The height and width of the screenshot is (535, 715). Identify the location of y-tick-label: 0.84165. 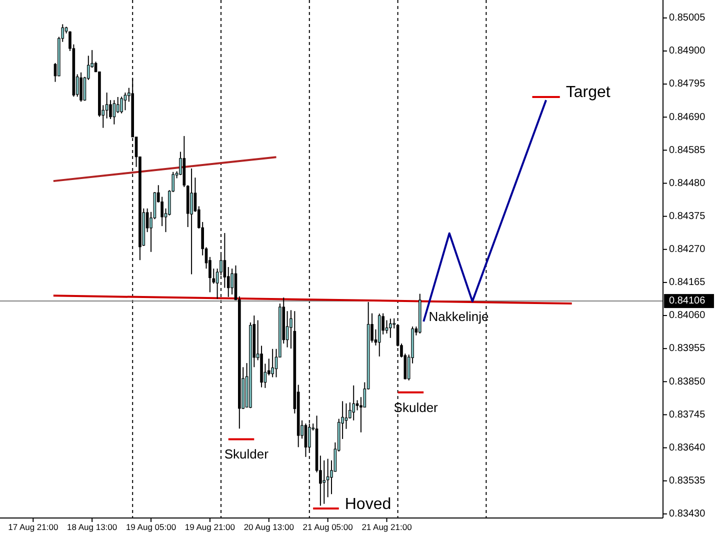
(687, 282).